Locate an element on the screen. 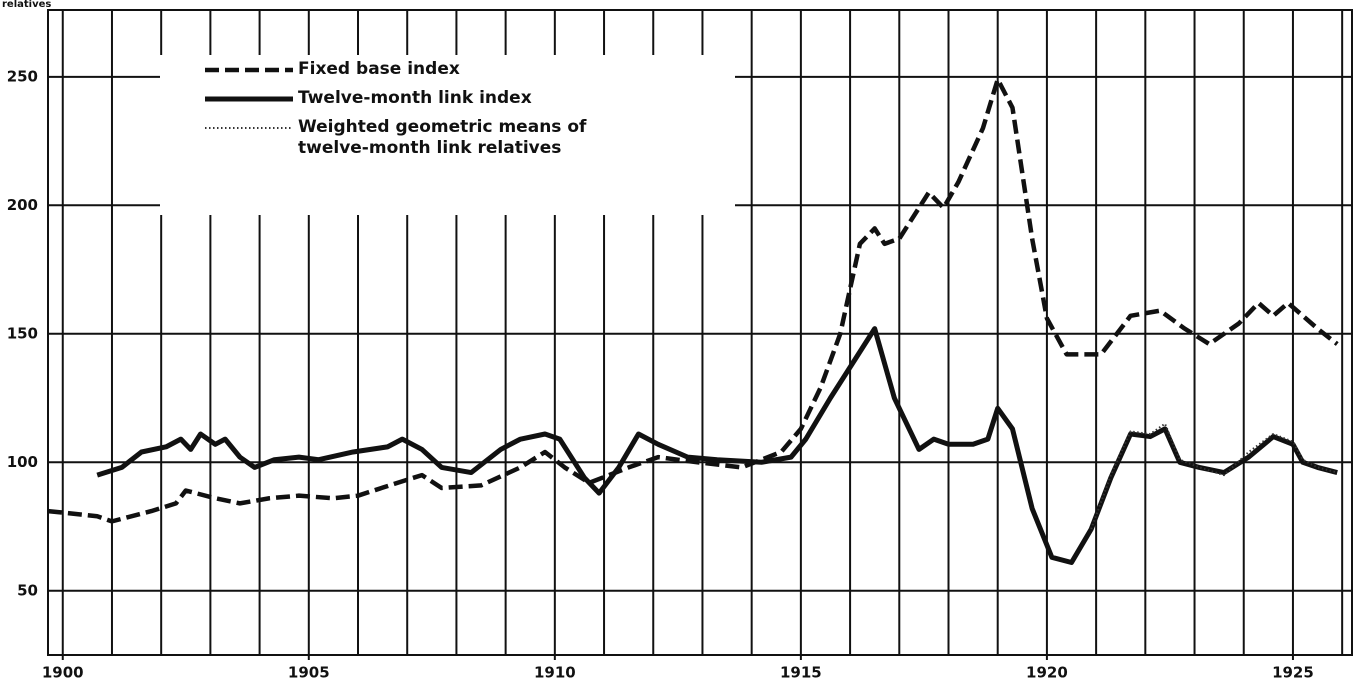  x-tick-label: 1925 is located at coordinates (1293, 673).